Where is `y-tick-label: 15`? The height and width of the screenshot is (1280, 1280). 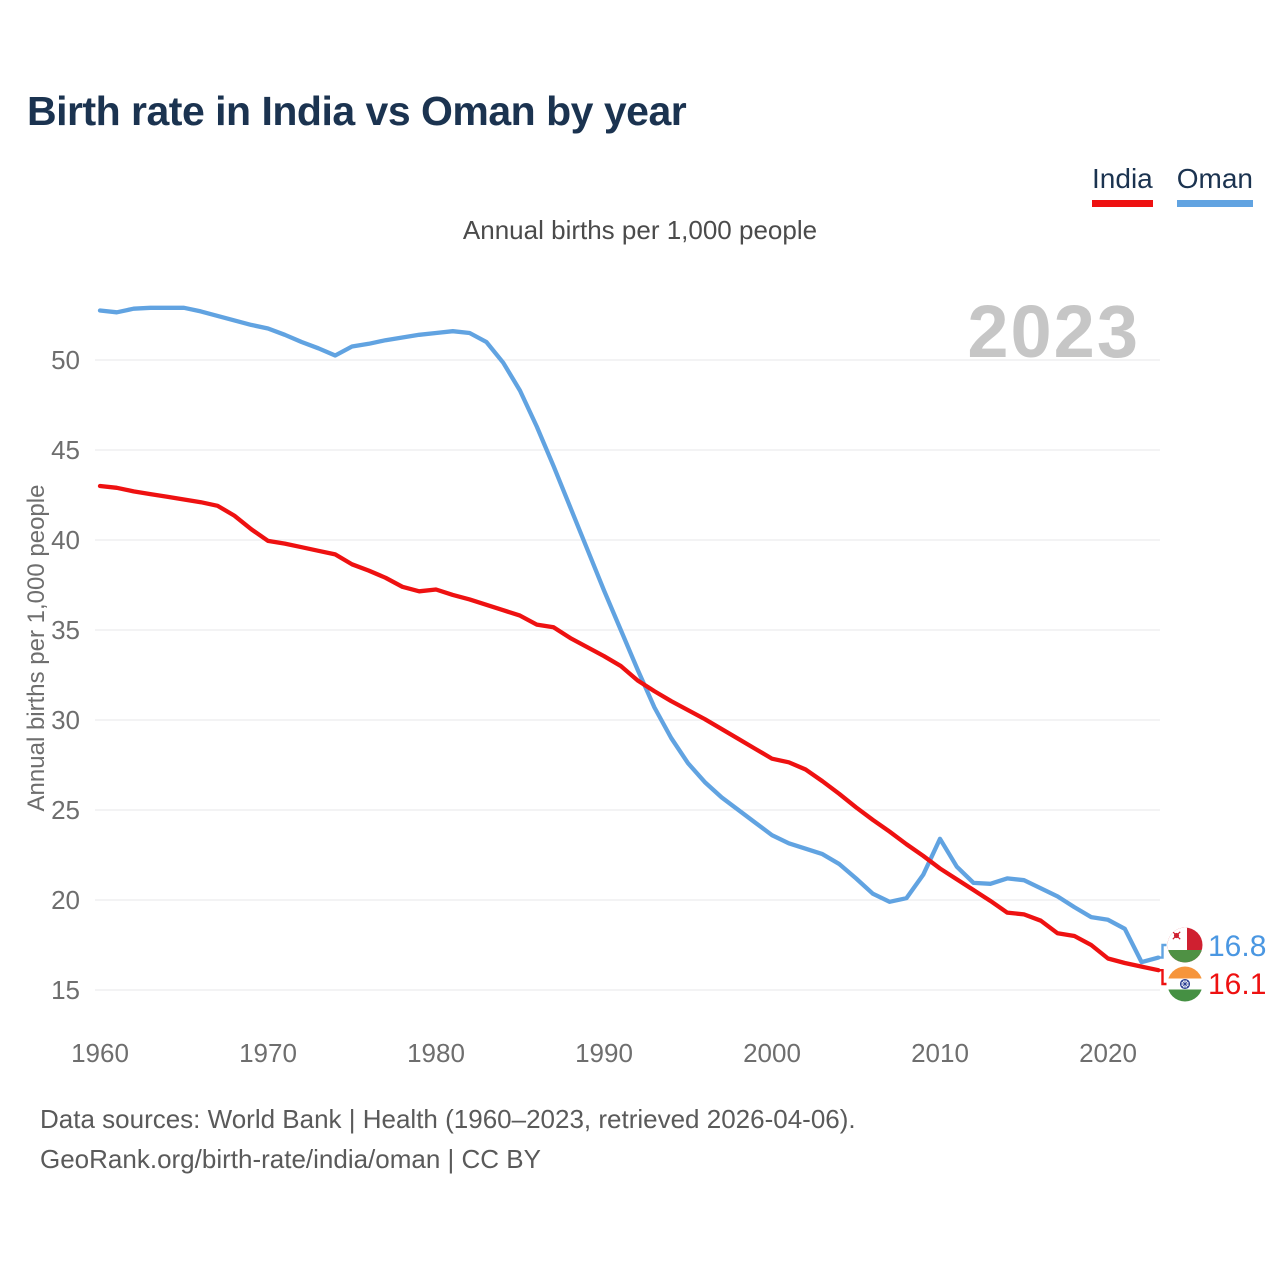 y-tick-label: 15 is located at coordinates (65, 990).